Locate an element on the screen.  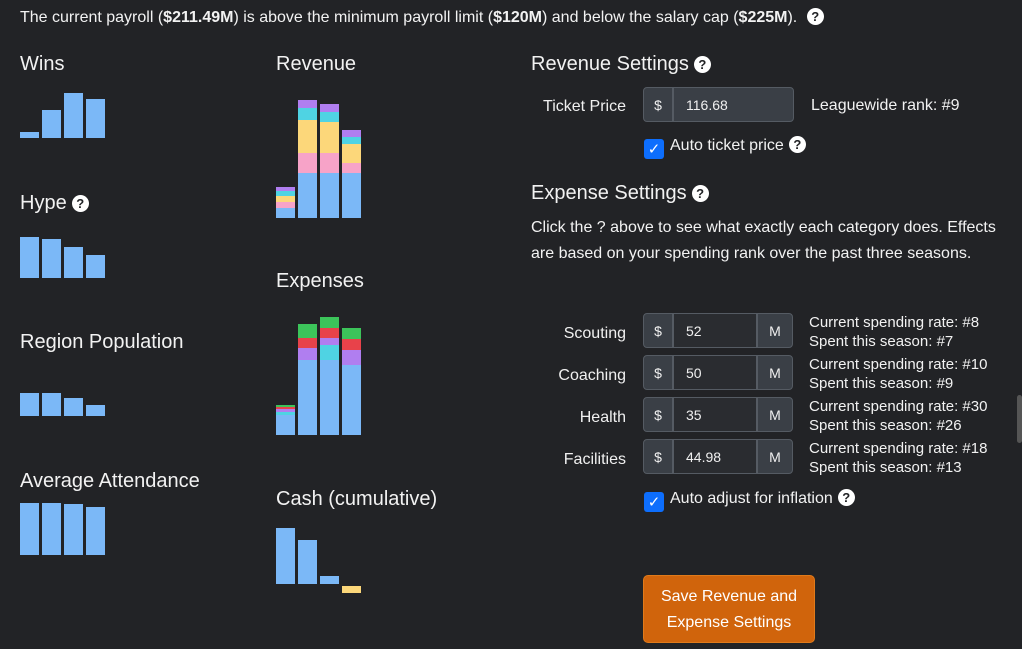
revenue-settings-label: Revenue Settings is located at coordinates (610, 64).